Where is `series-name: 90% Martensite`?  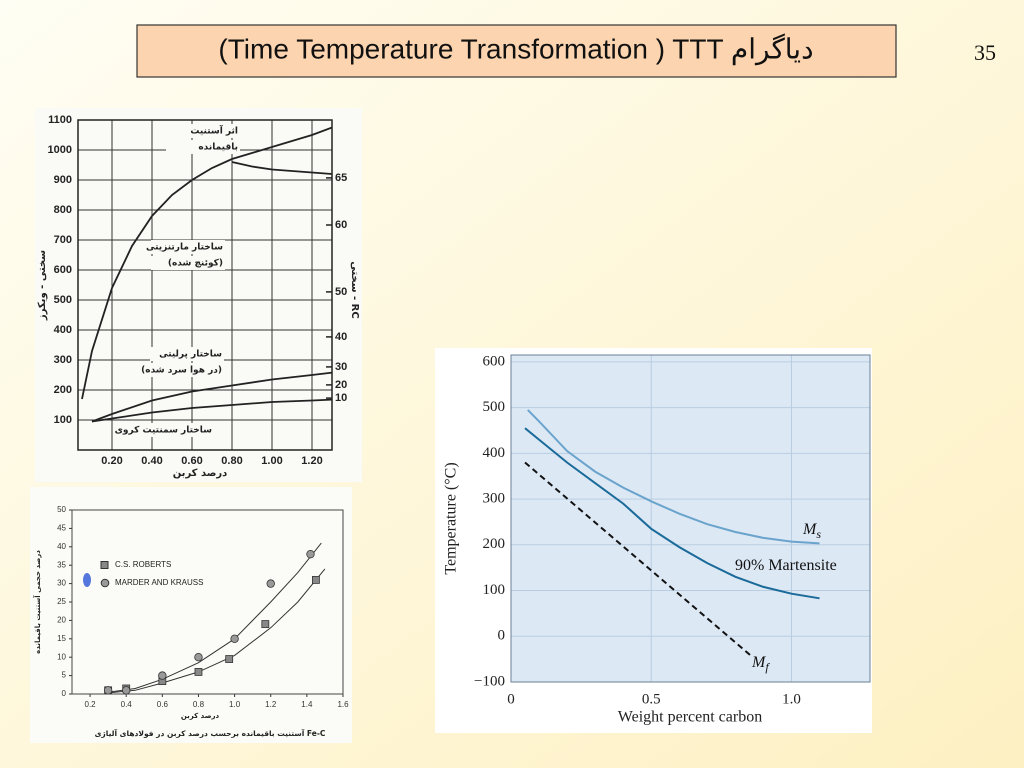
series-name: 90% Martensite is located at coordinates (786, 565).